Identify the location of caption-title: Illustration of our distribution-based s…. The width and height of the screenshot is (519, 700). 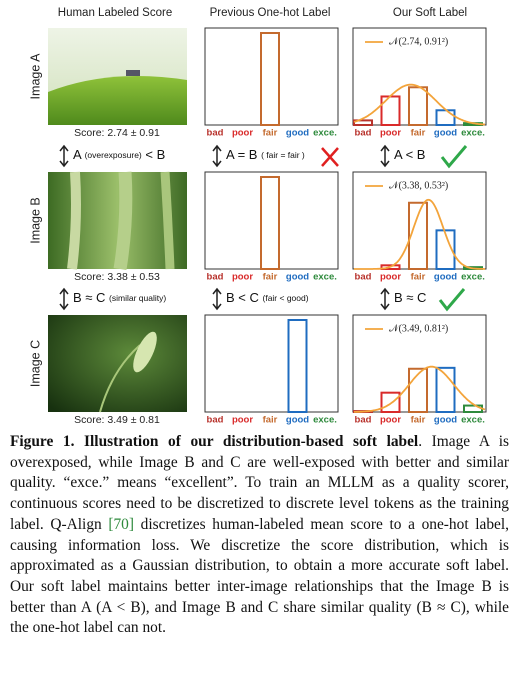
(251, 441).